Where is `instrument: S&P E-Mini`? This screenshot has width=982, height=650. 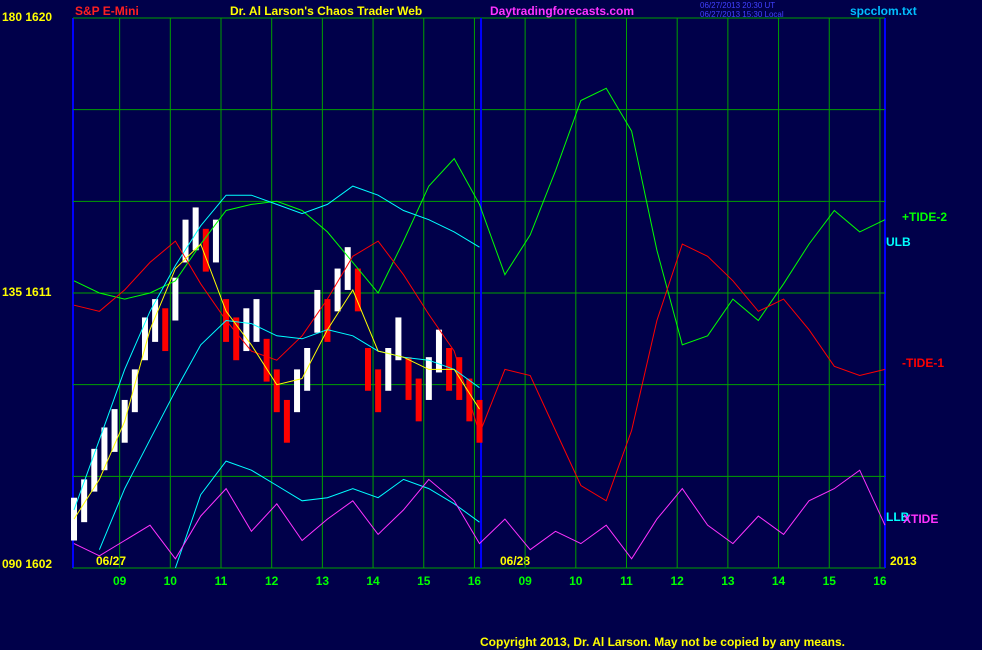
instrument: S&P E-Mini is located at coordinates (107, 11).